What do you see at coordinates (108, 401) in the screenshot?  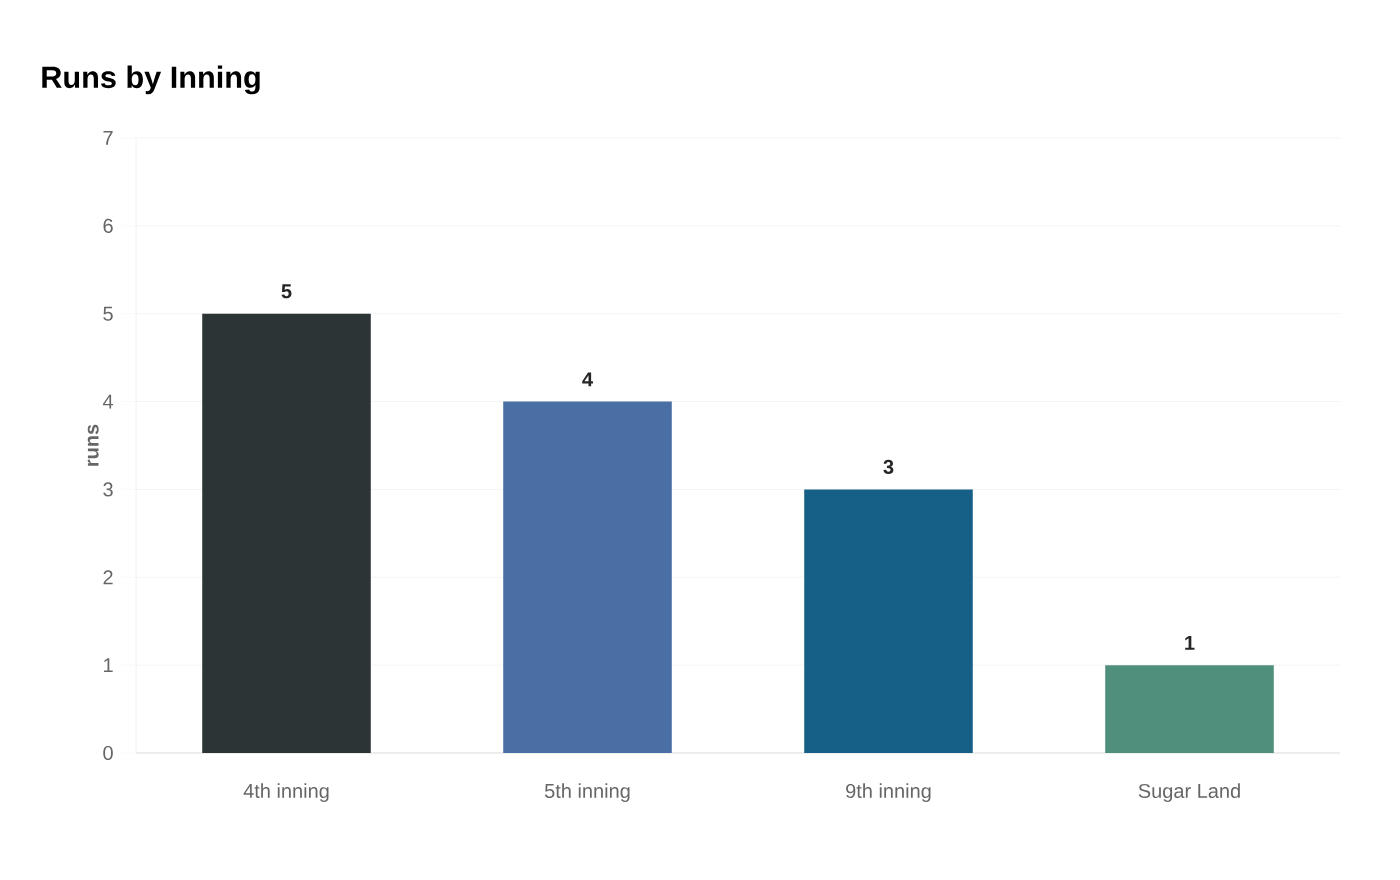 I see `y-tick-label: 4` at bounding box center [108, 401].